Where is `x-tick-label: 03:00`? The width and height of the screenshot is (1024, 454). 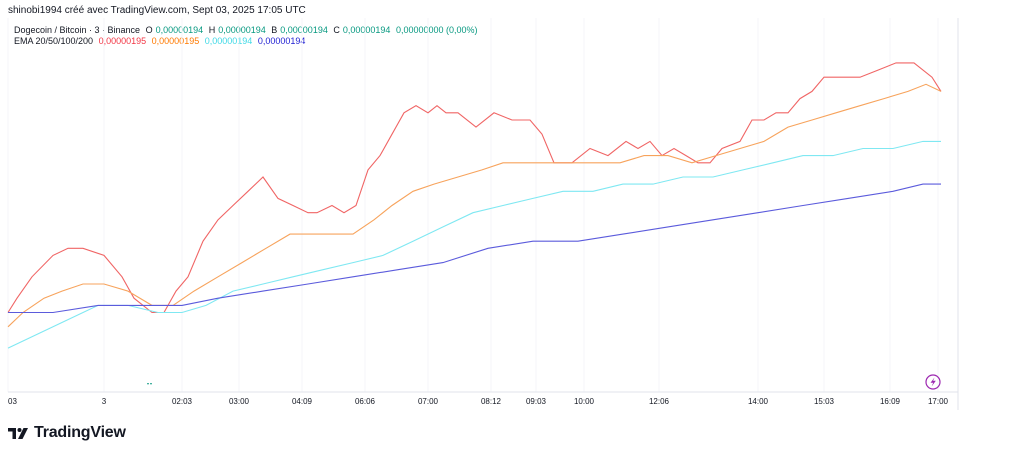
x-tick-label: 03:00 is located at coordinates (239, 401).